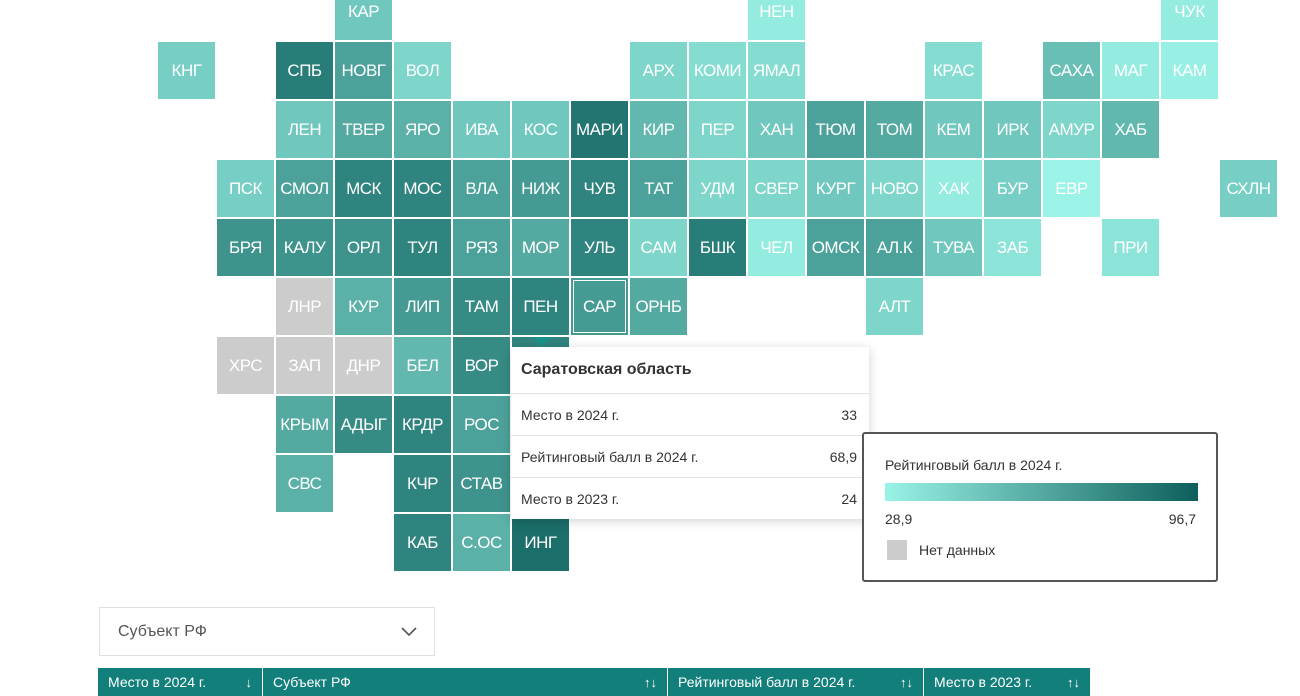 The width and height of the screenshot is (1300, 696). Describe the element at coordinates (540, 306) in the screenshot. I see `region-tile: ПЕН` at that location.